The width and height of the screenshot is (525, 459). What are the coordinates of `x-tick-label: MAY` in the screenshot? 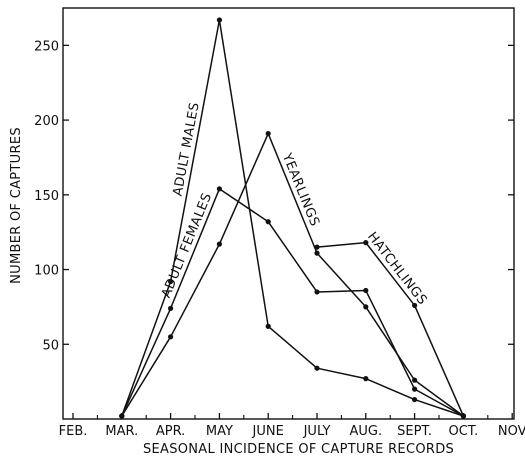 It's located at (219, 431).